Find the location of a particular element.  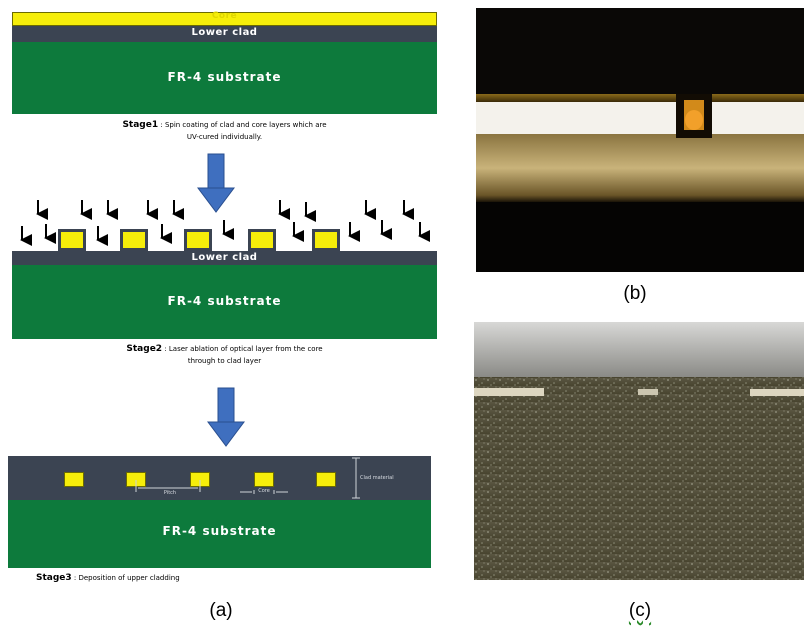

process-arrow-2-icon is located at coordinates (226, 417).